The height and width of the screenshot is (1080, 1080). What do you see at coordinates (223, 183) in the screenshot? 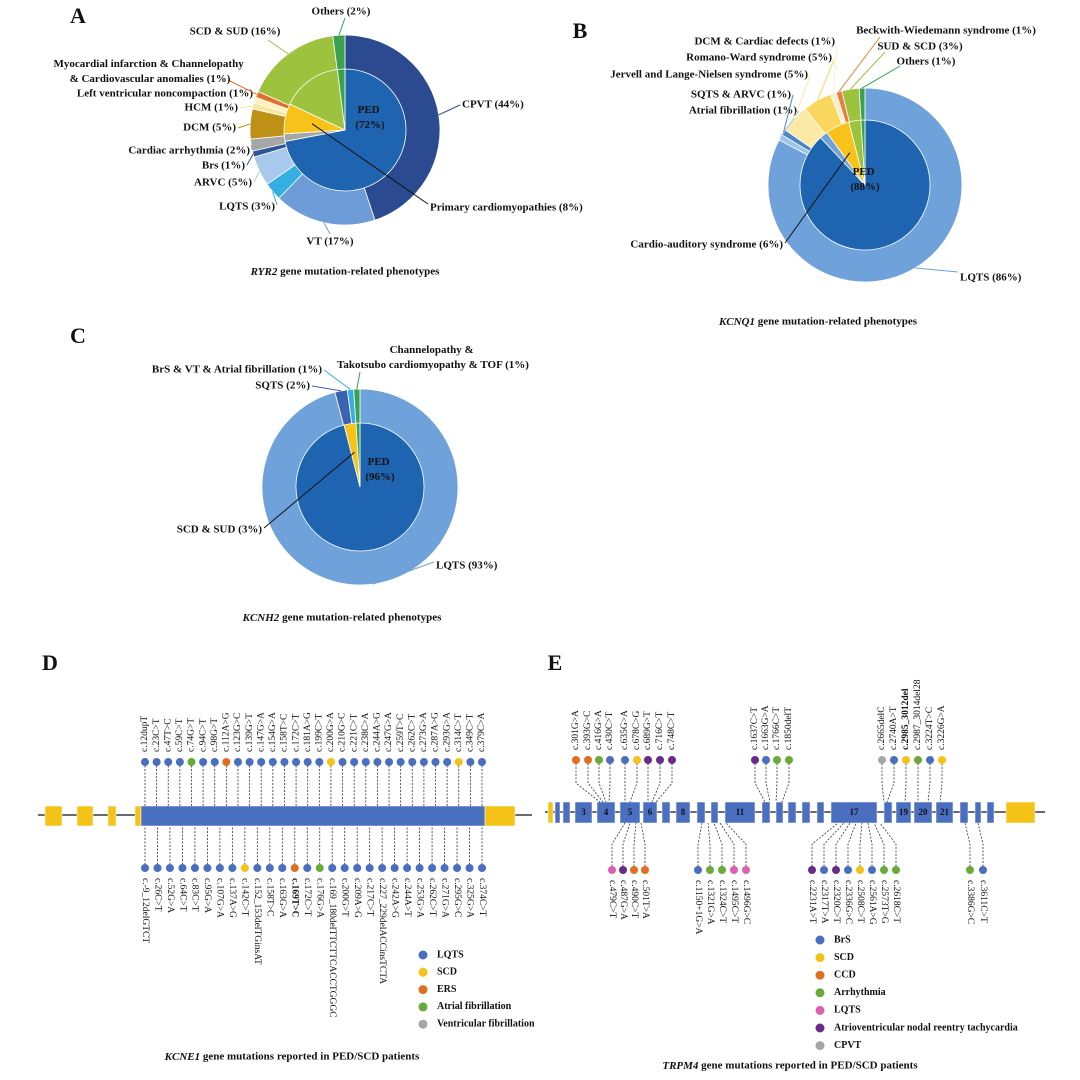
I see `slice-label: ARVC (5%)` at bounding box center [223, 183].